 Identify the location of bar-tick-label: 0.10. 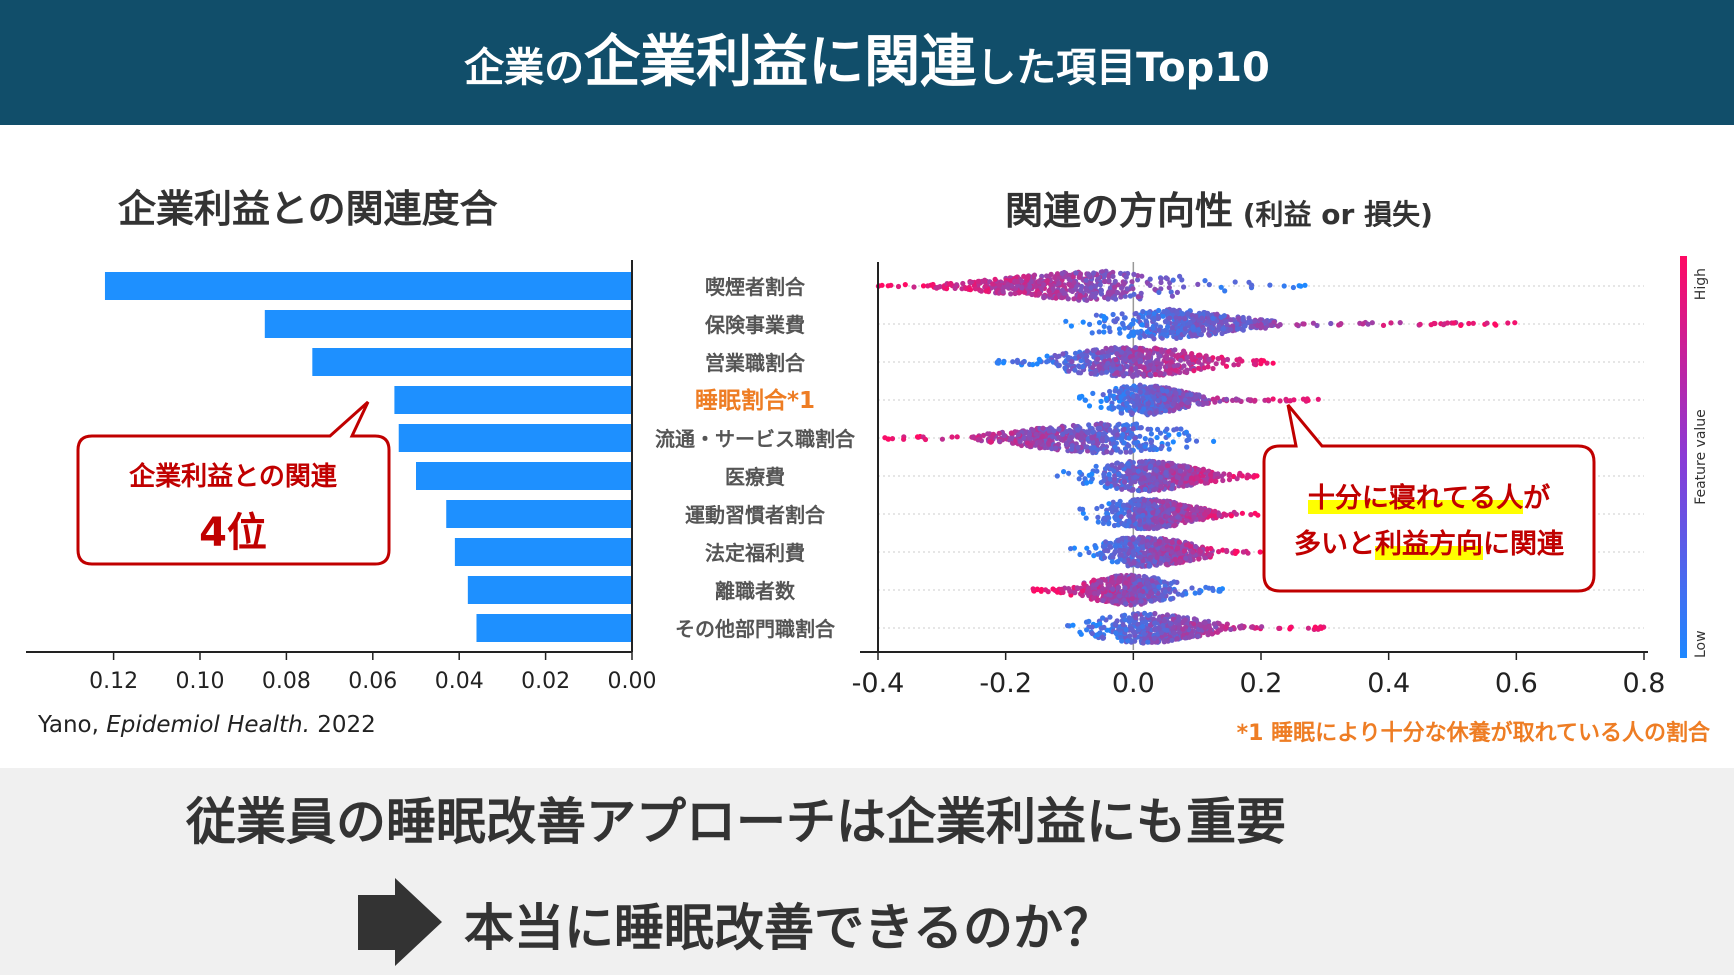
(200, 681).